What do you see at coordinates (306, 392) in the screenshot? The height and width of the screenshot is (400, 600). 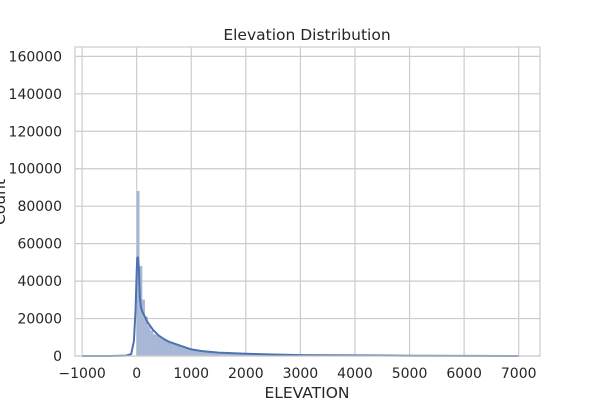 I see `x-axis-label: ELEVATION` at bounding box center [306, 392].